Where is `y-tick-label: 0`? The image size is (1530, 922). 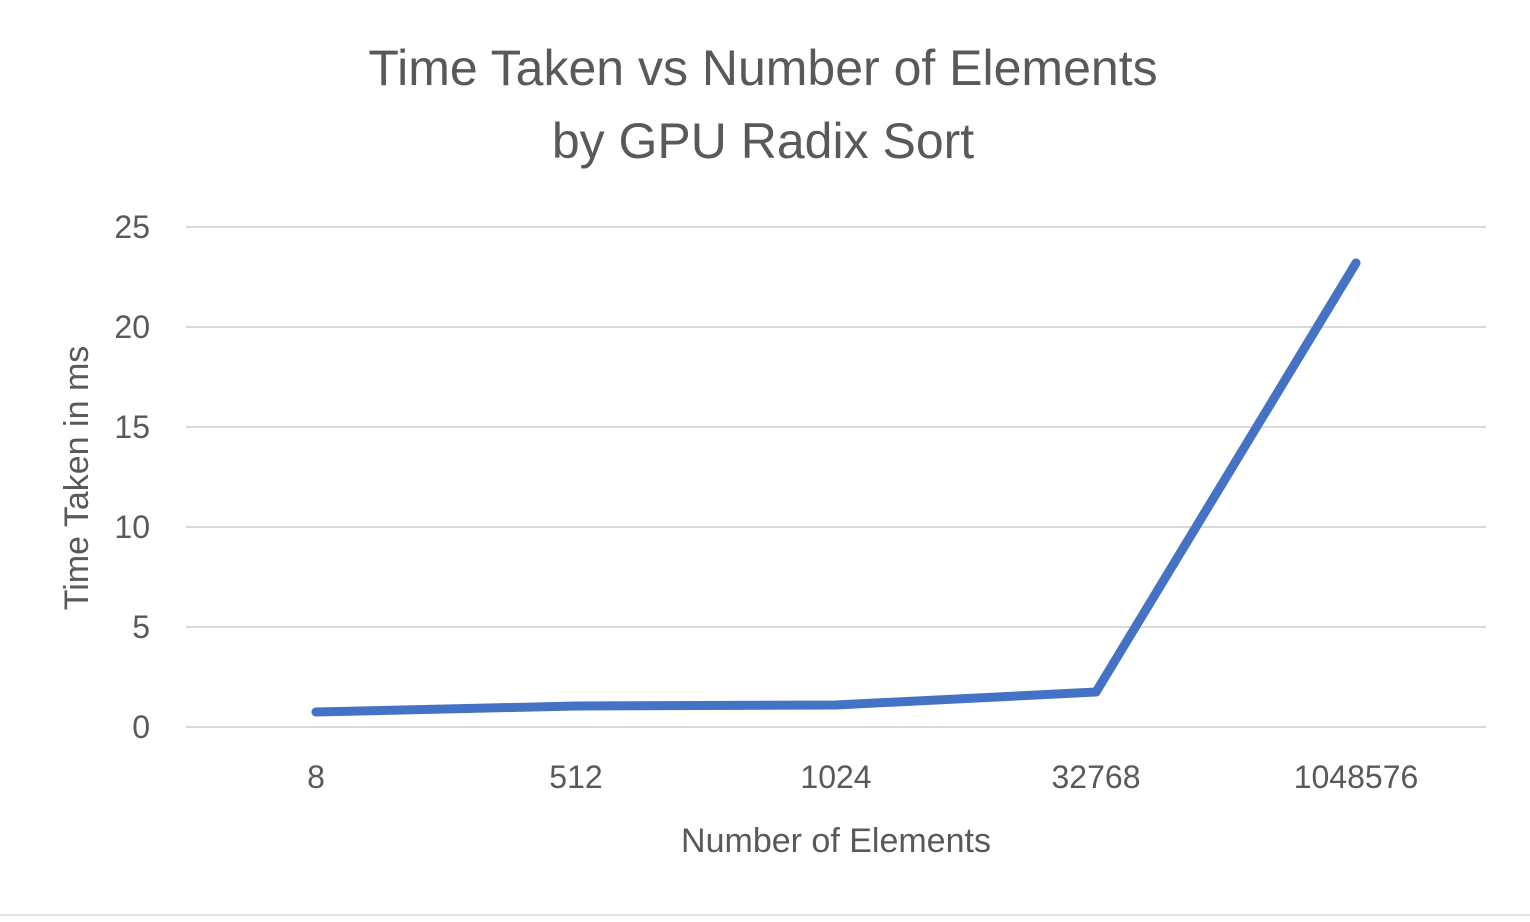
y-tick-label: 0 is located at coordinates (141, 727).